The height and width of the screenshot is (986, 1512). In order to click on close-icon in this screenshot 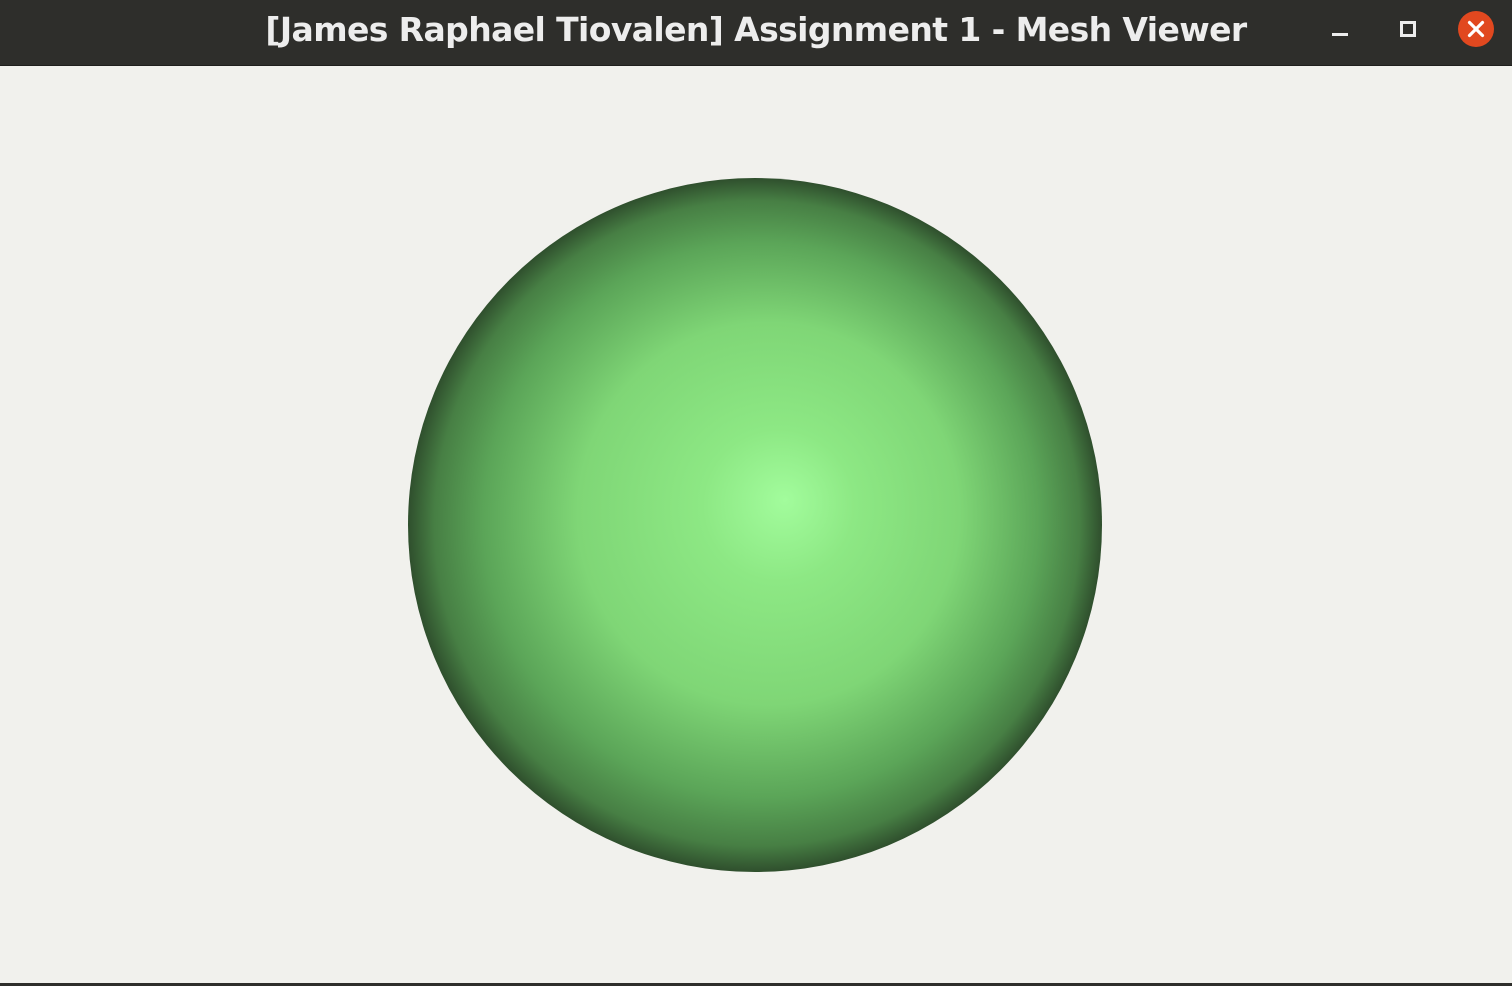, I will do `click(1476, 29)`.